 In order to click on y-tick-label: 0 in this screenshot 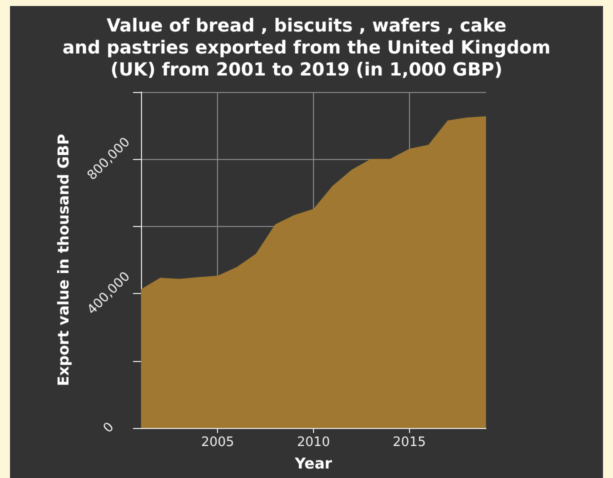, I will do `click(109, 428)`.